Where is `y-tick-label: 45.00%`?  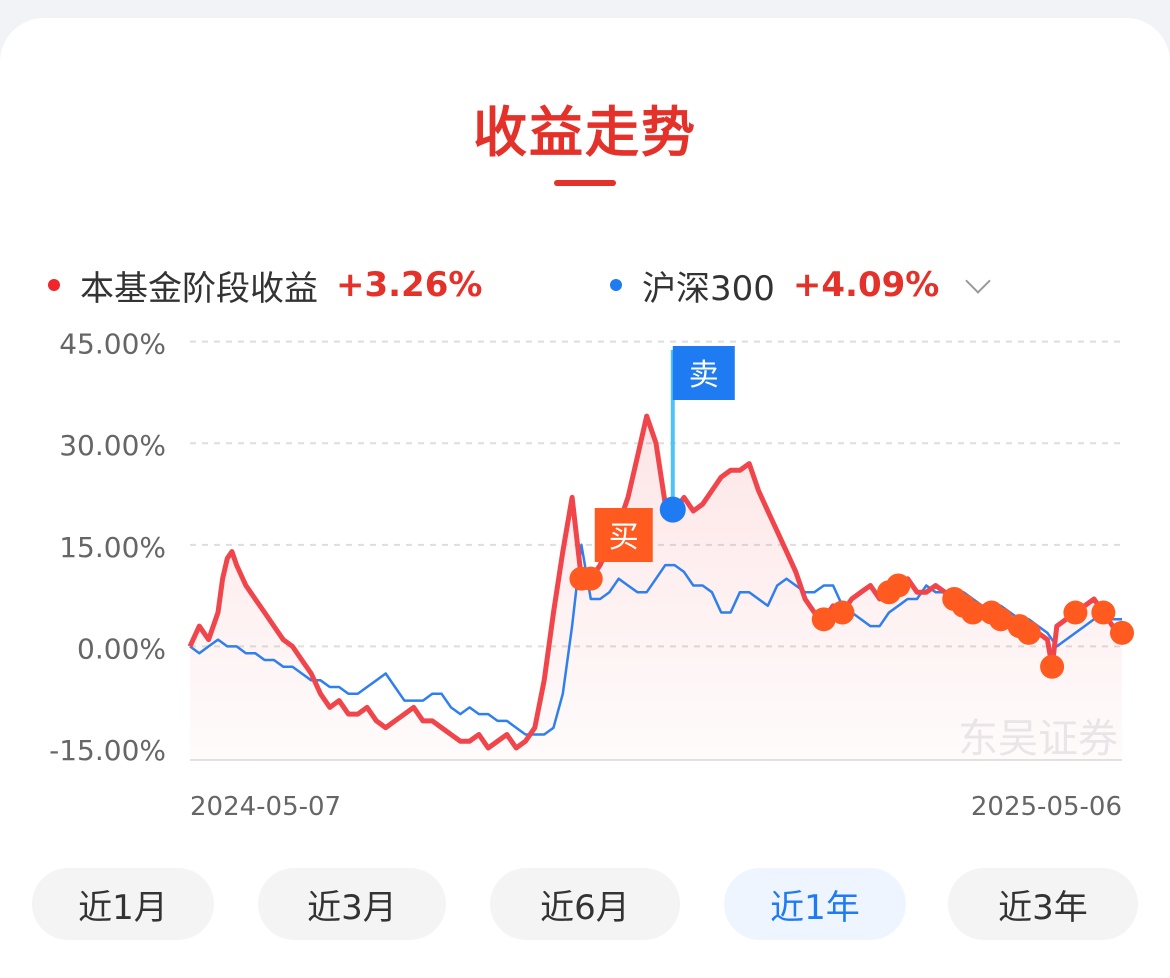
y-tick-label: 45.00% is located at coordinates (112, 344).